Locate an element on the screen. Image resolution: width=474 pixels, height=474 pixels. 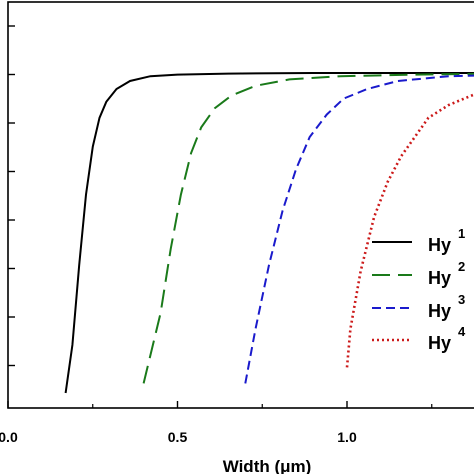
legend: Hy 1 Hy 2 Hy 3 Hy 4 is located at coordinates (419, 289).